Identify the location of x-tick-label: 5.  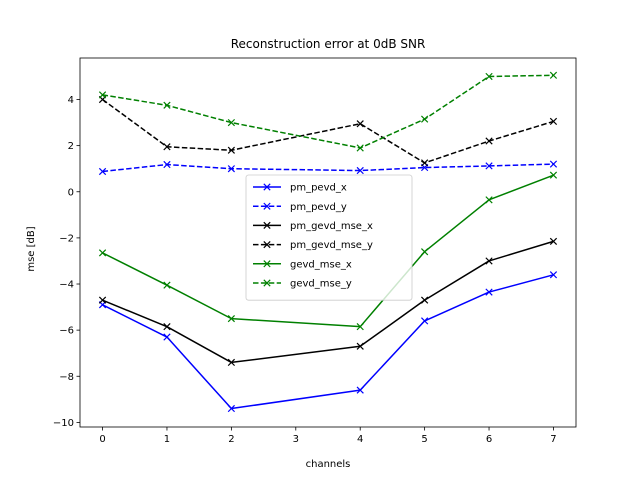
(424, 439).